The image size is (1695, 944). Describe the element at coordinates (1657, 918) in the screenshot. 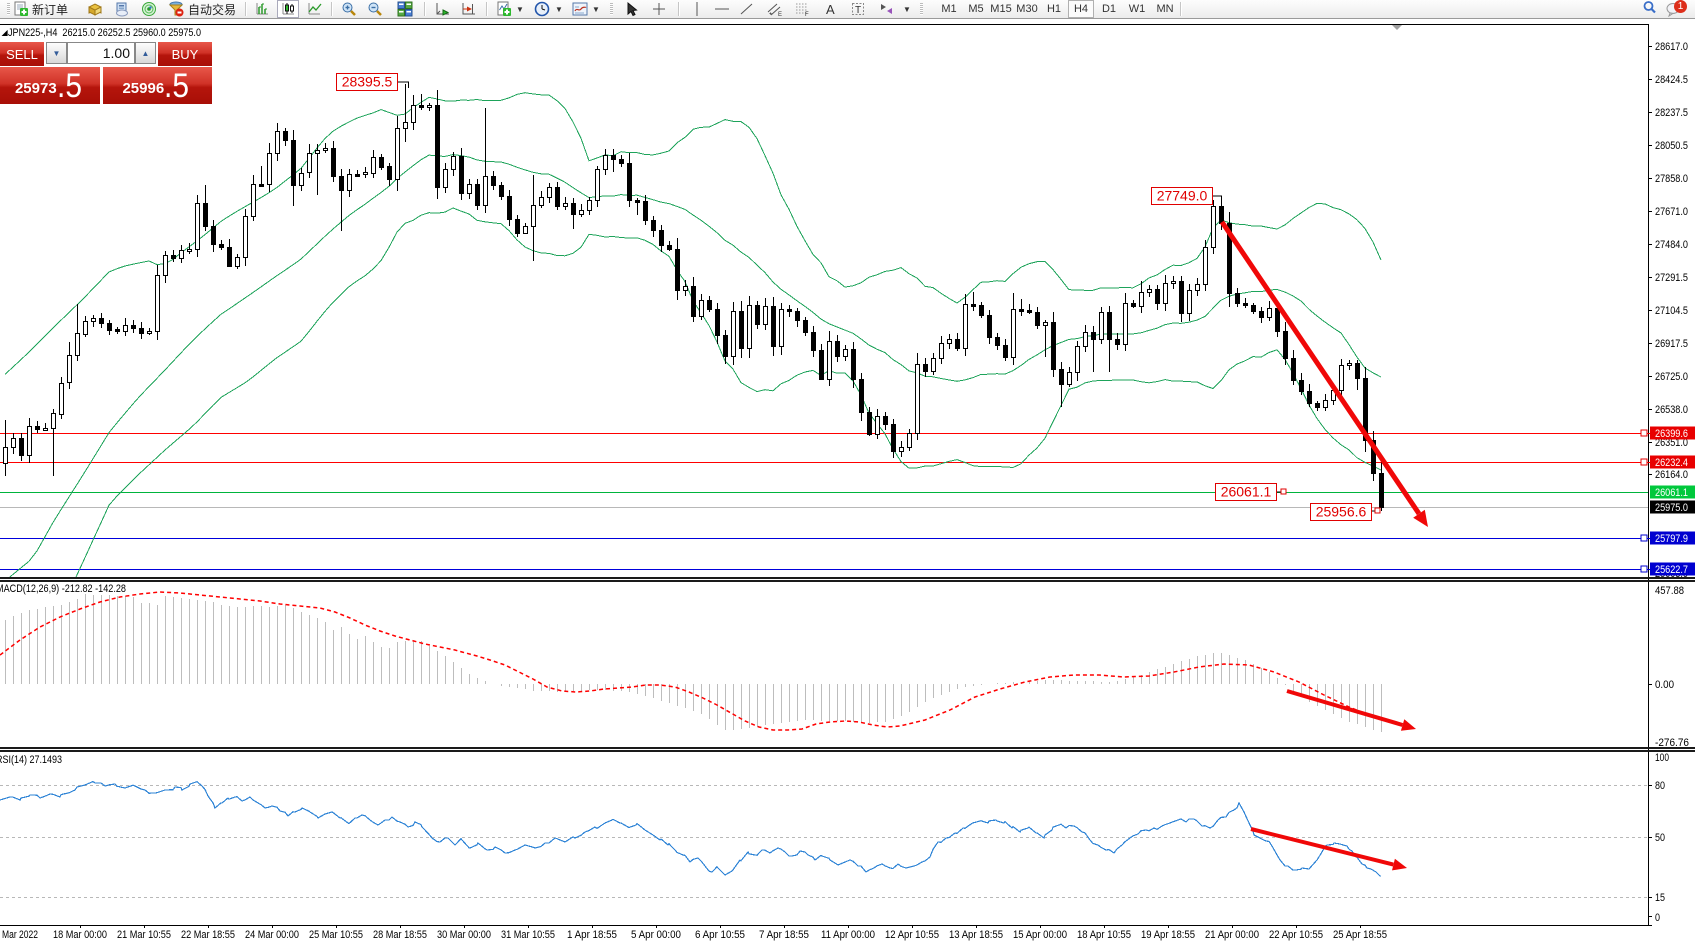

I see `svg-text: 0` at that location.